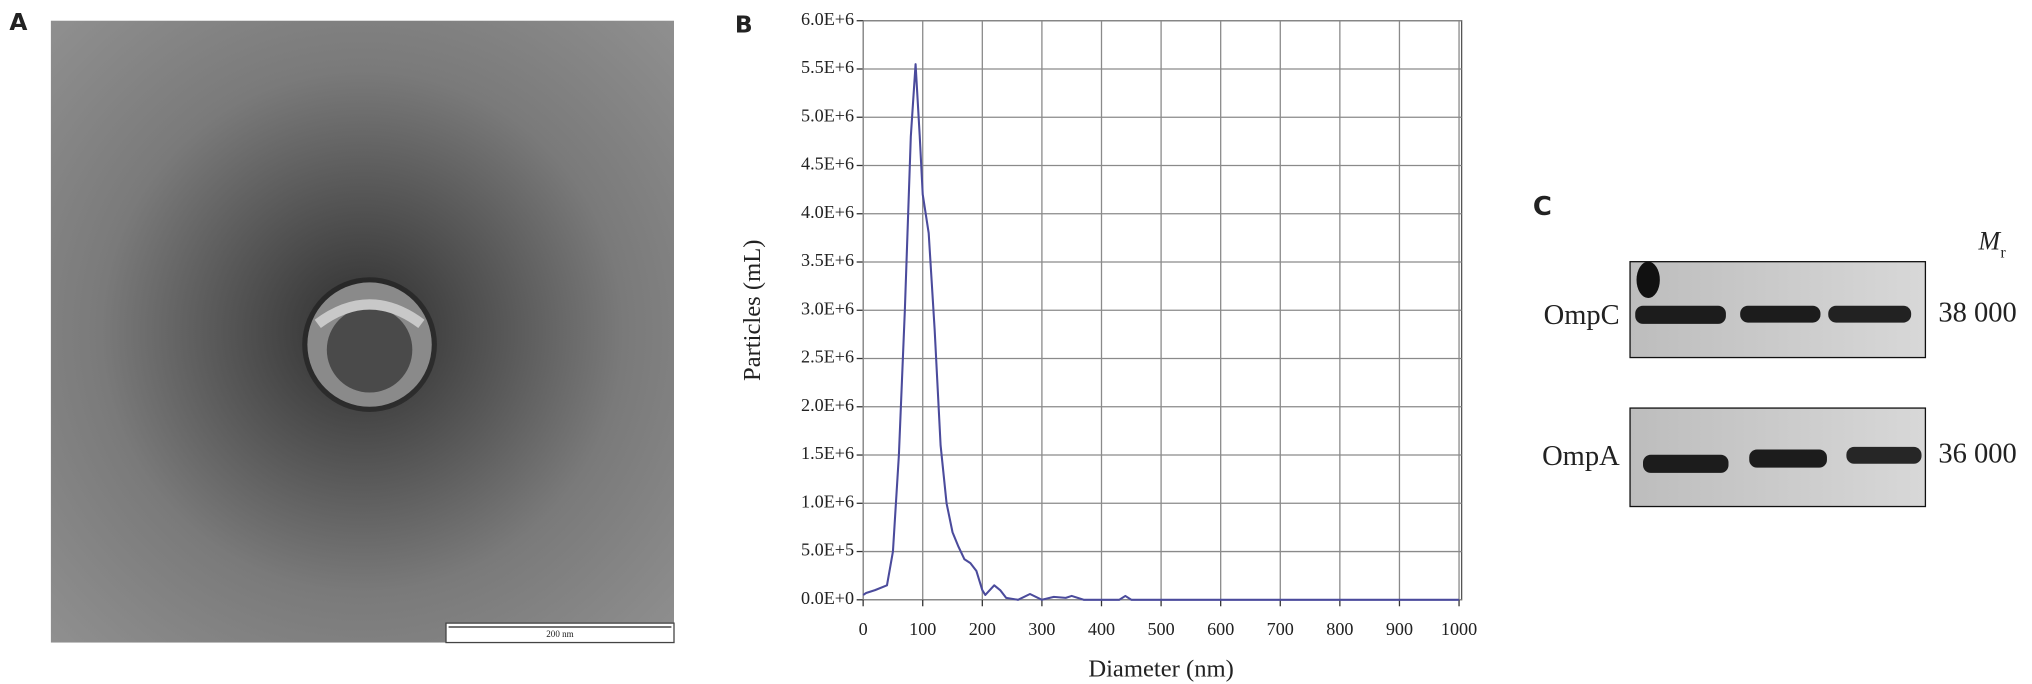 The width and height of the screenshot is (2032, 684). Describe the element at coordinates (827, 19) in the screenshot. I see `y-tick-label: 6.0E+6` at that location.